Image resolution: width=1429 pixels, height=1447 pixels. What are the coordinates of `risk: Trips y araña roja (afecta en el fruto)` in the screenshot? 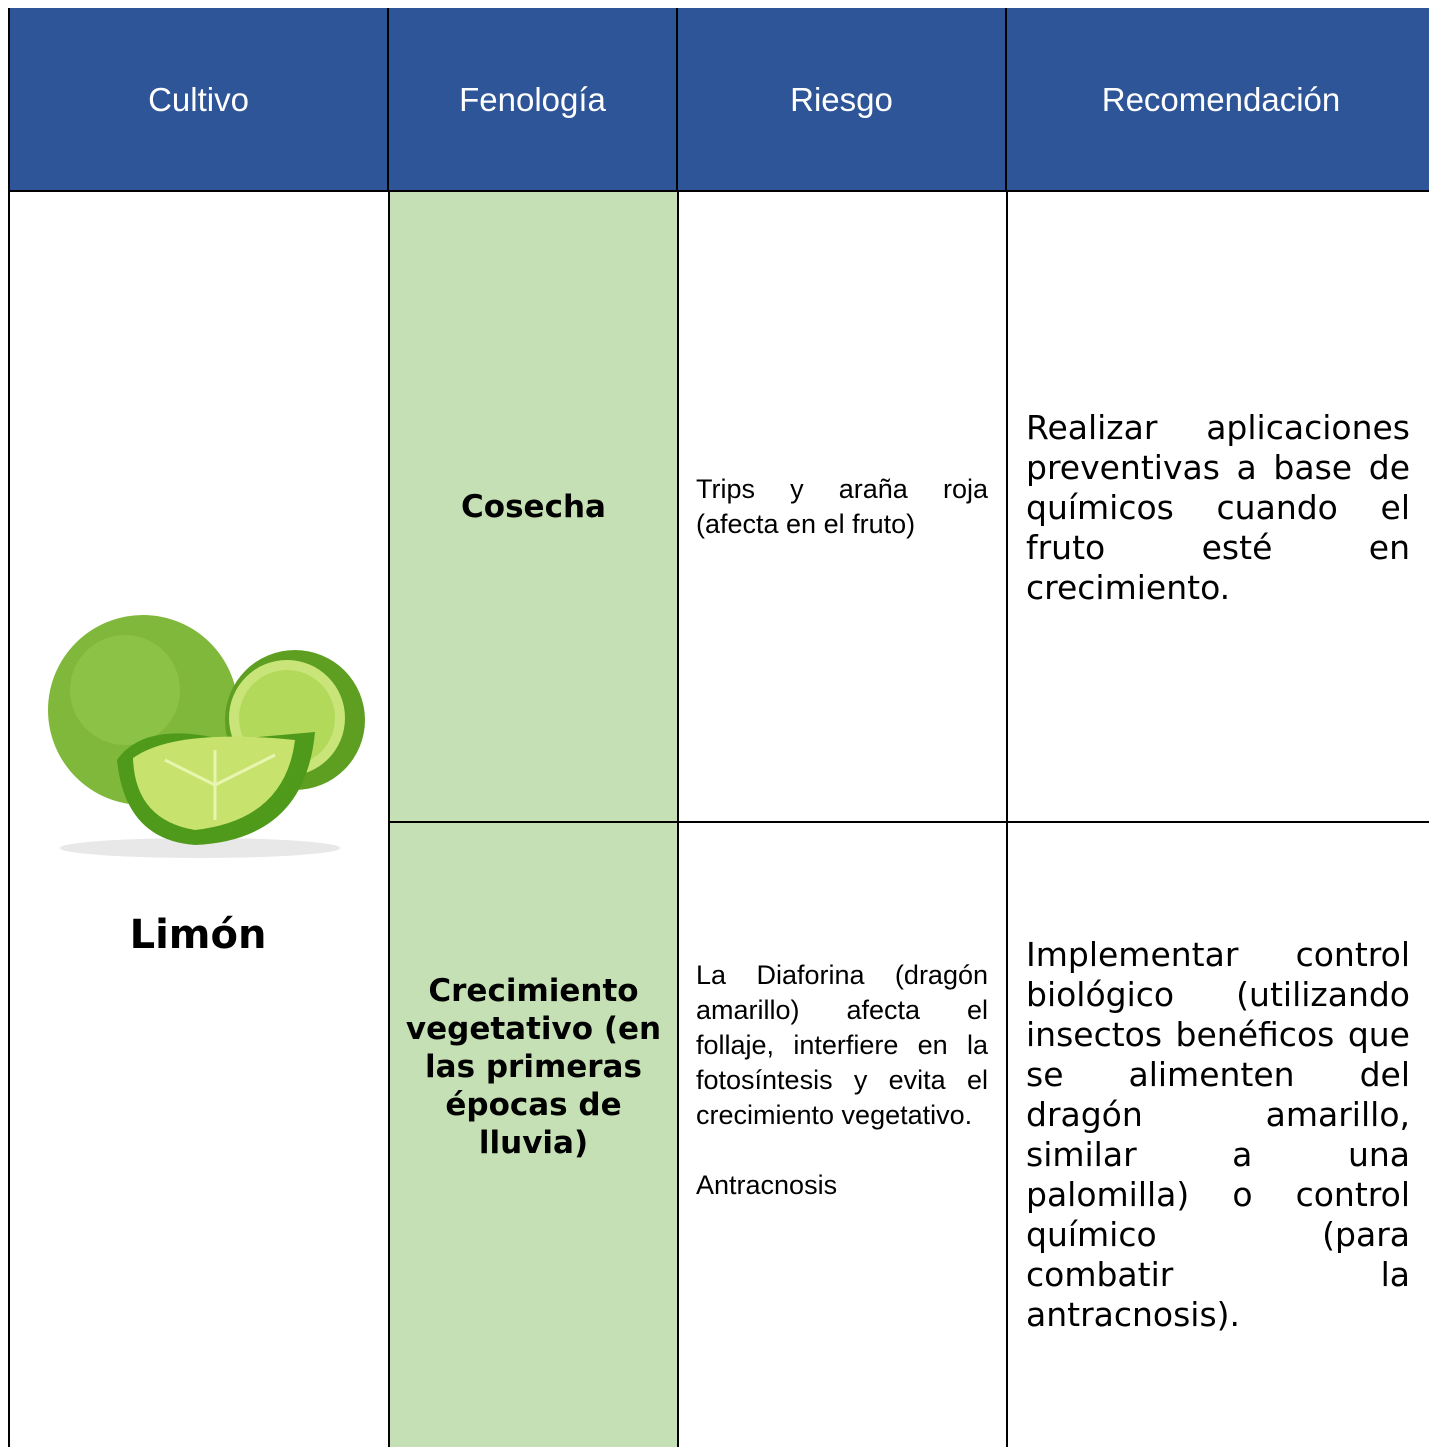 It's located at (842, 524).